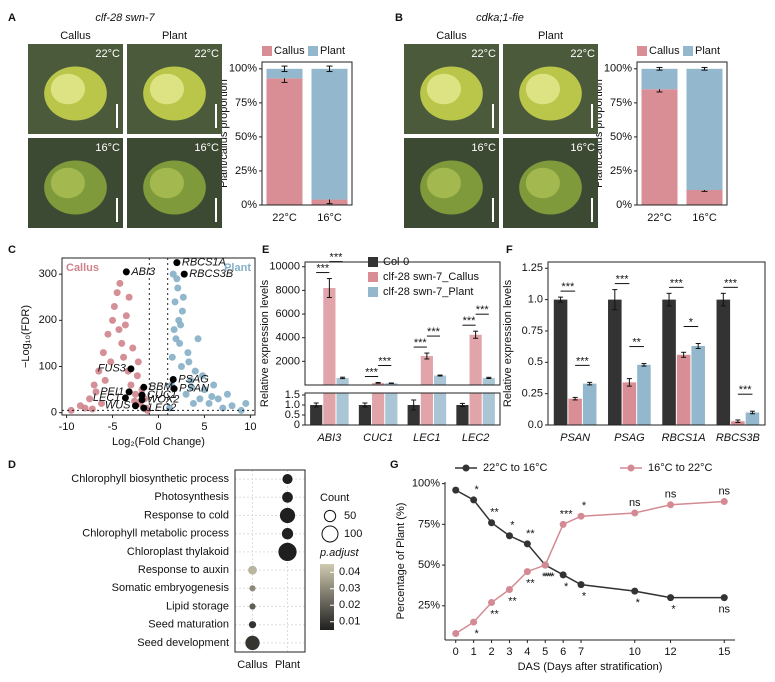 This screenshot has height=682, width=775. What do you see at coordinates (353, 534) in the screenshot?
I see `legend-label: 100` at bounding box center [353, 534].